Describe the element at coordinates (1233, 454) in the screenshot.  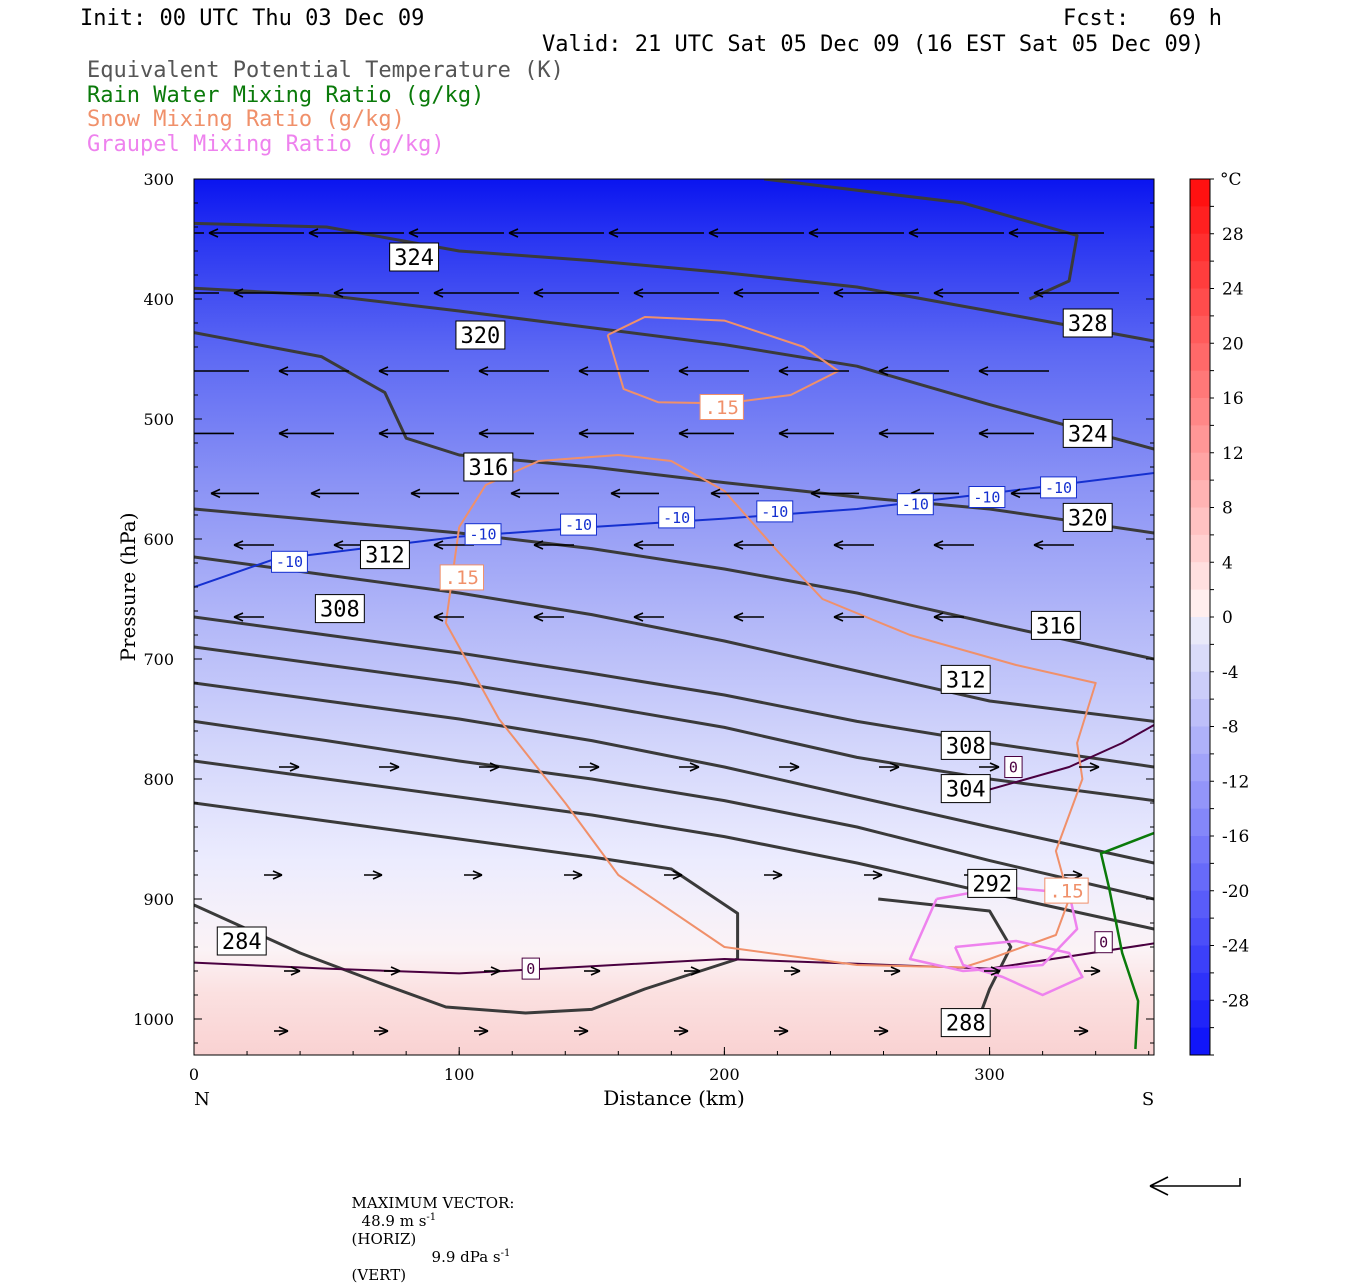
I see `colorbar-tick-label: 12` at that location.